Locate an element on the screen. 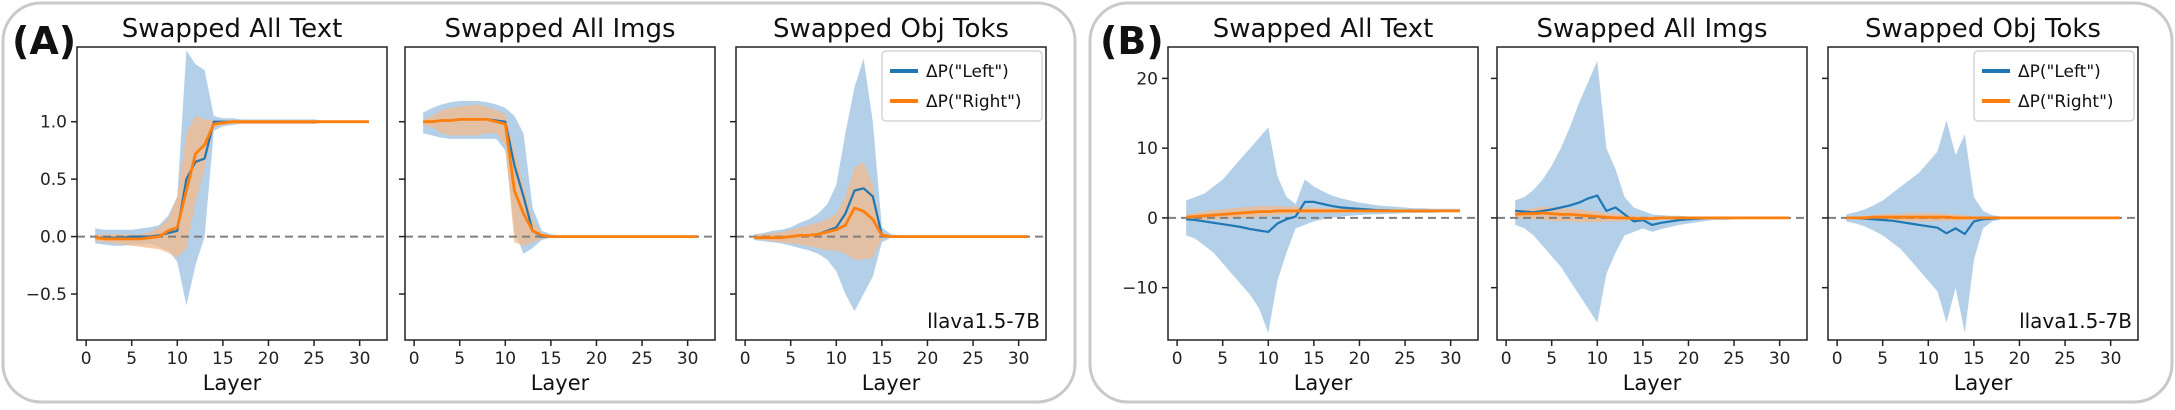 The width and height of the screenshot is (2175, 410). y-tick-label: 10 is located at coordinates (1147, 149).